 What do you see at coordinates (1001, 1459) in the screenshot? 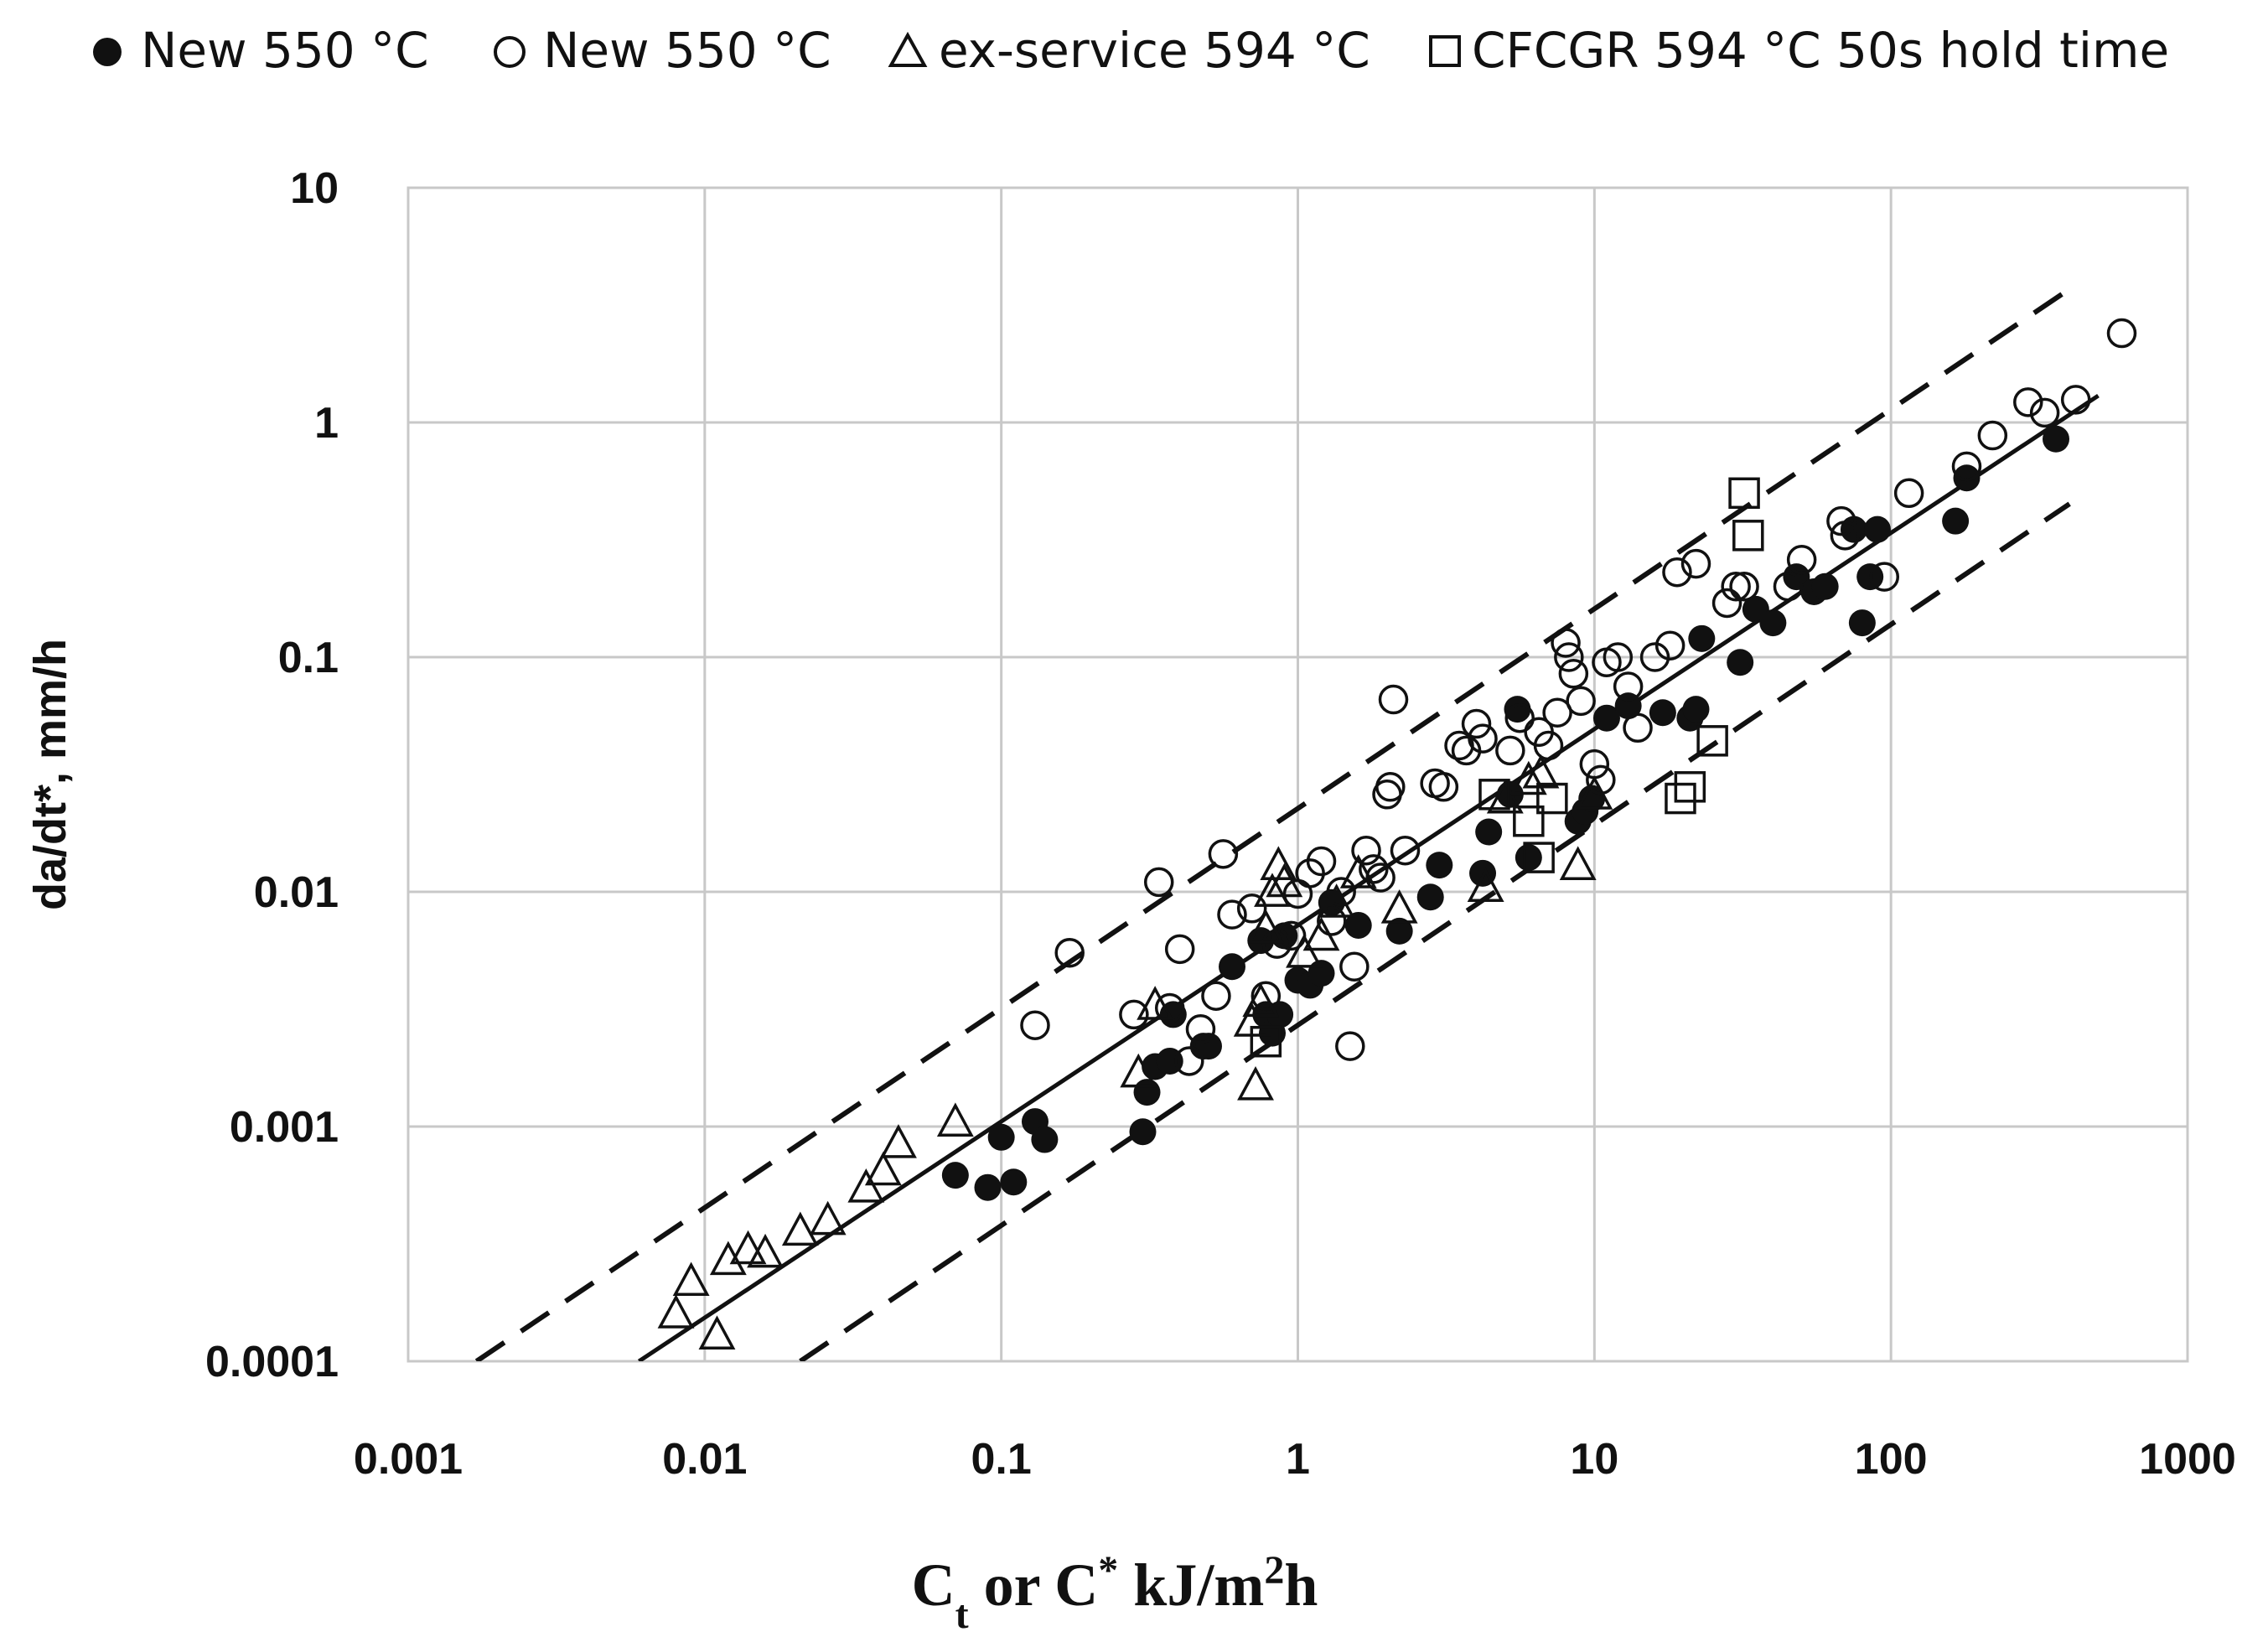
I see `x-tick-label: 0.1` at bounding box center [1001, 1459].